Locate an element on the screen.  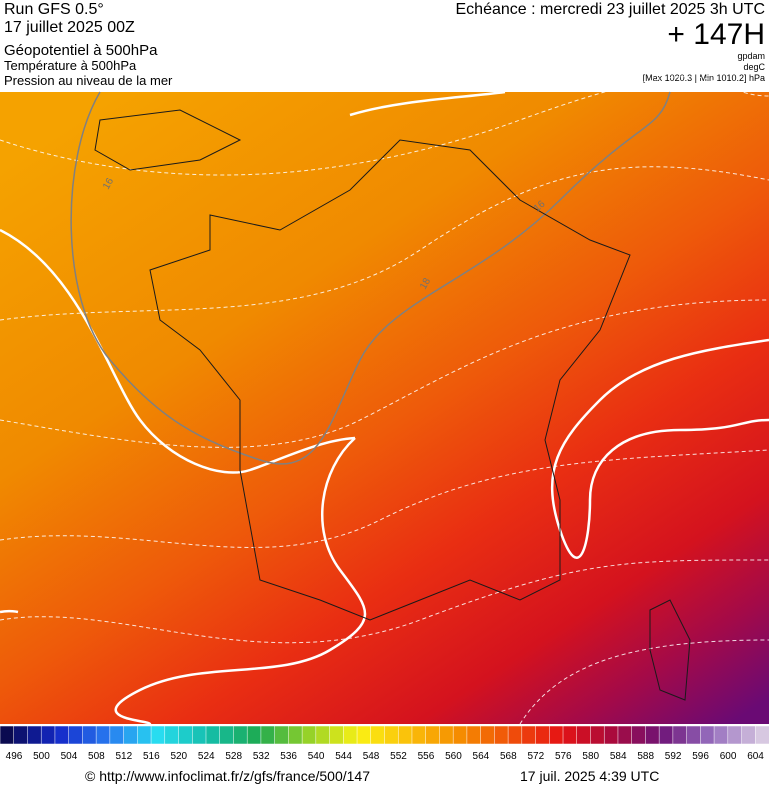
scale-label: 524 is located at coordinates (206, 756).